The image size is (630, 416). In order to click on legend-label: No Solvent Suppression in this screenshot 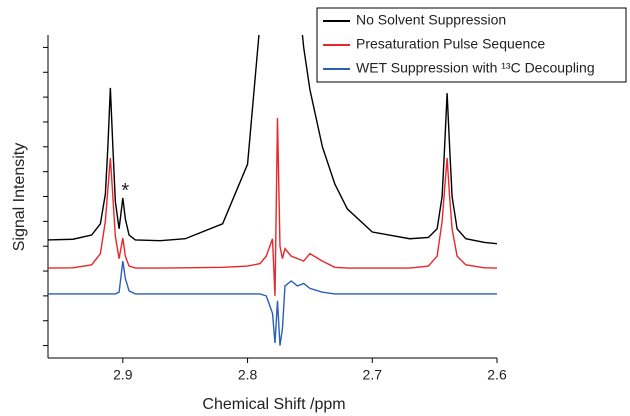, I will do `click(431, 20)`.